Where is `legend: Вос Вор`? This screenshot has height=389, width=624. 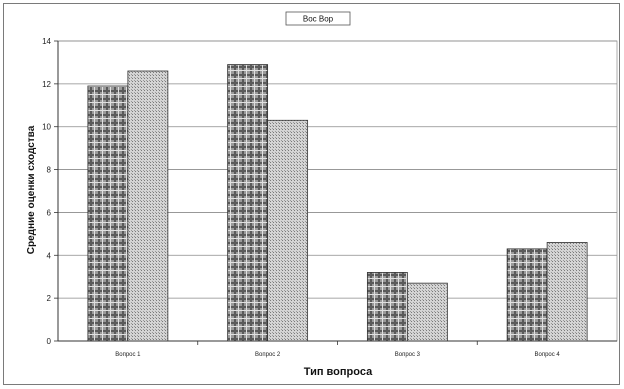 legend: Вос Вор is located at coordinates (318, 18).